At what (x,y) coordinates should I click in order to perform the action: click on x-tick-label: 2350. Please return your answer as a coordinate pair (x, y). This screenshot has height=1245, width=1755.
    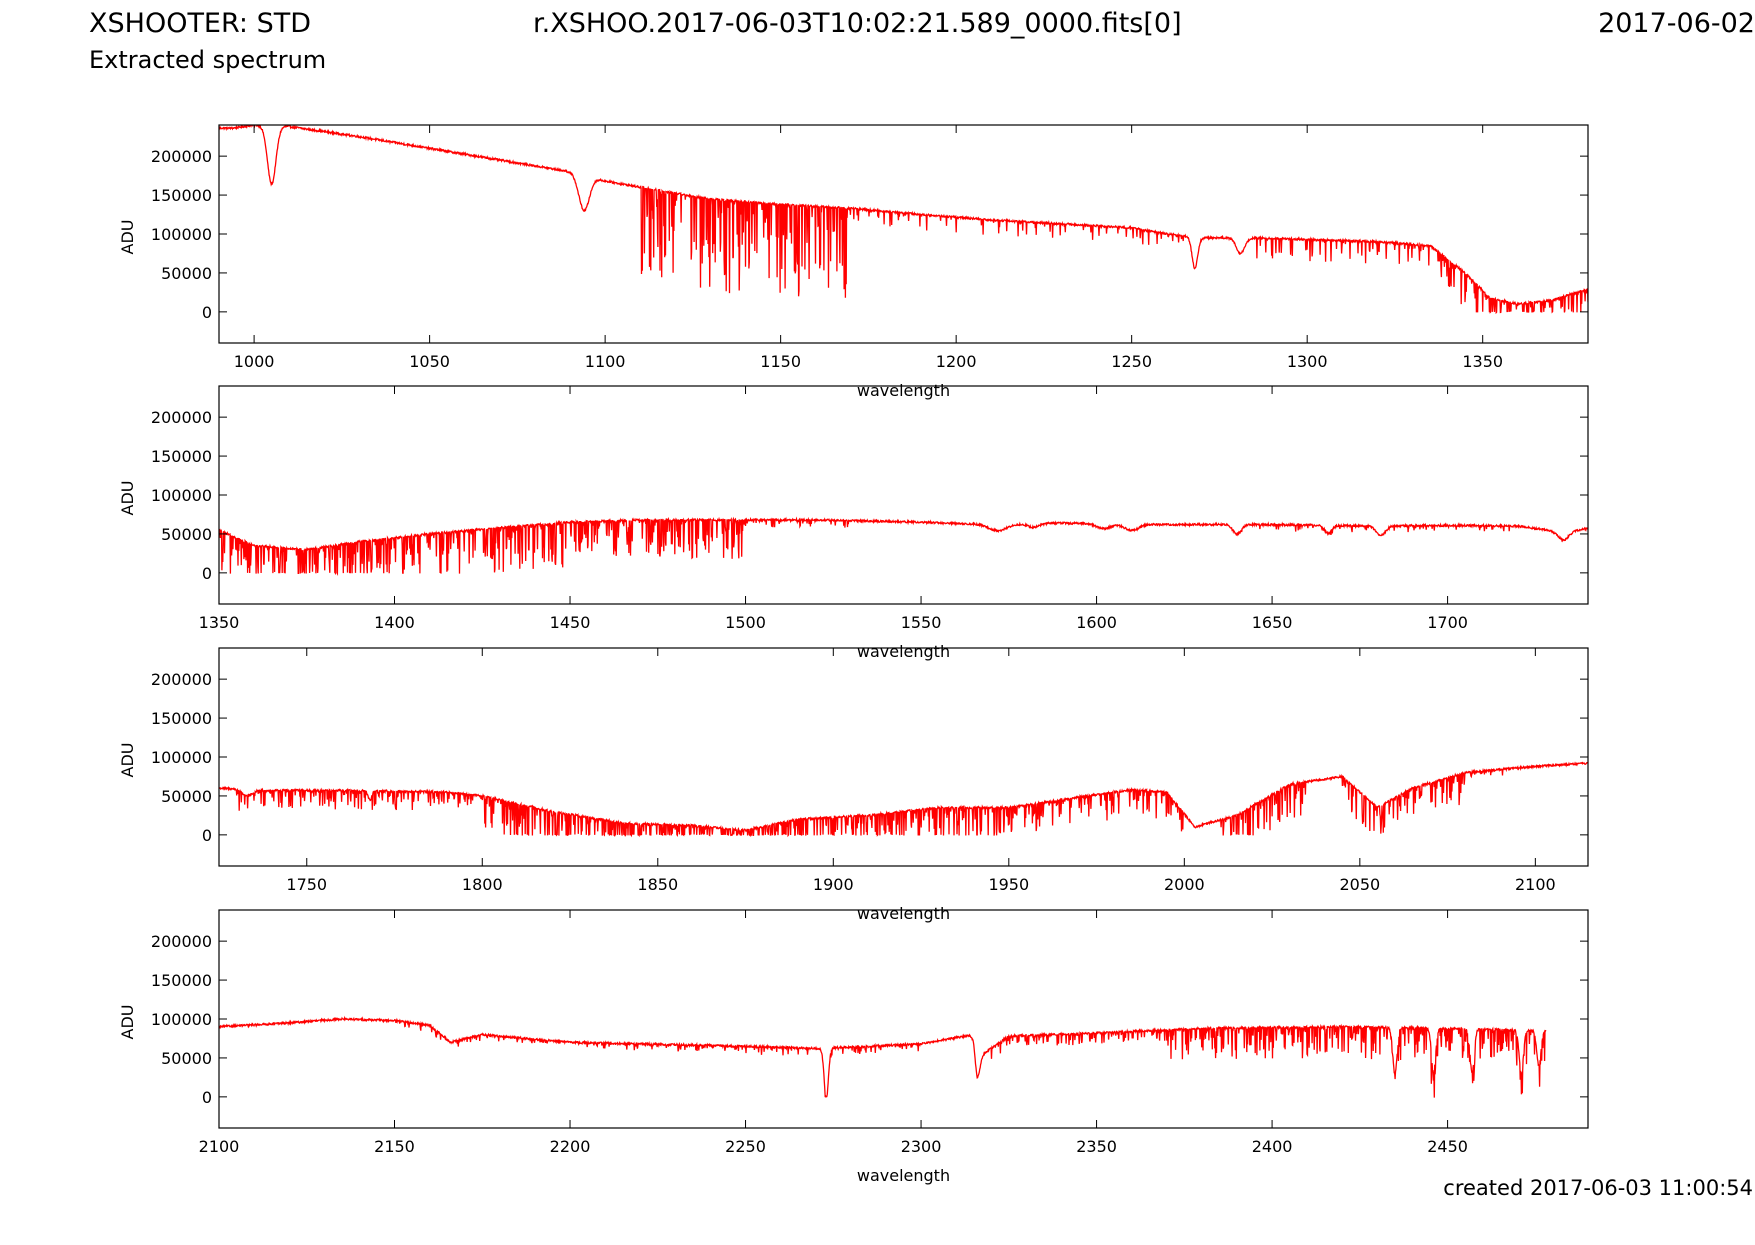
    Looking at the image, I should click on (1096, 1146).